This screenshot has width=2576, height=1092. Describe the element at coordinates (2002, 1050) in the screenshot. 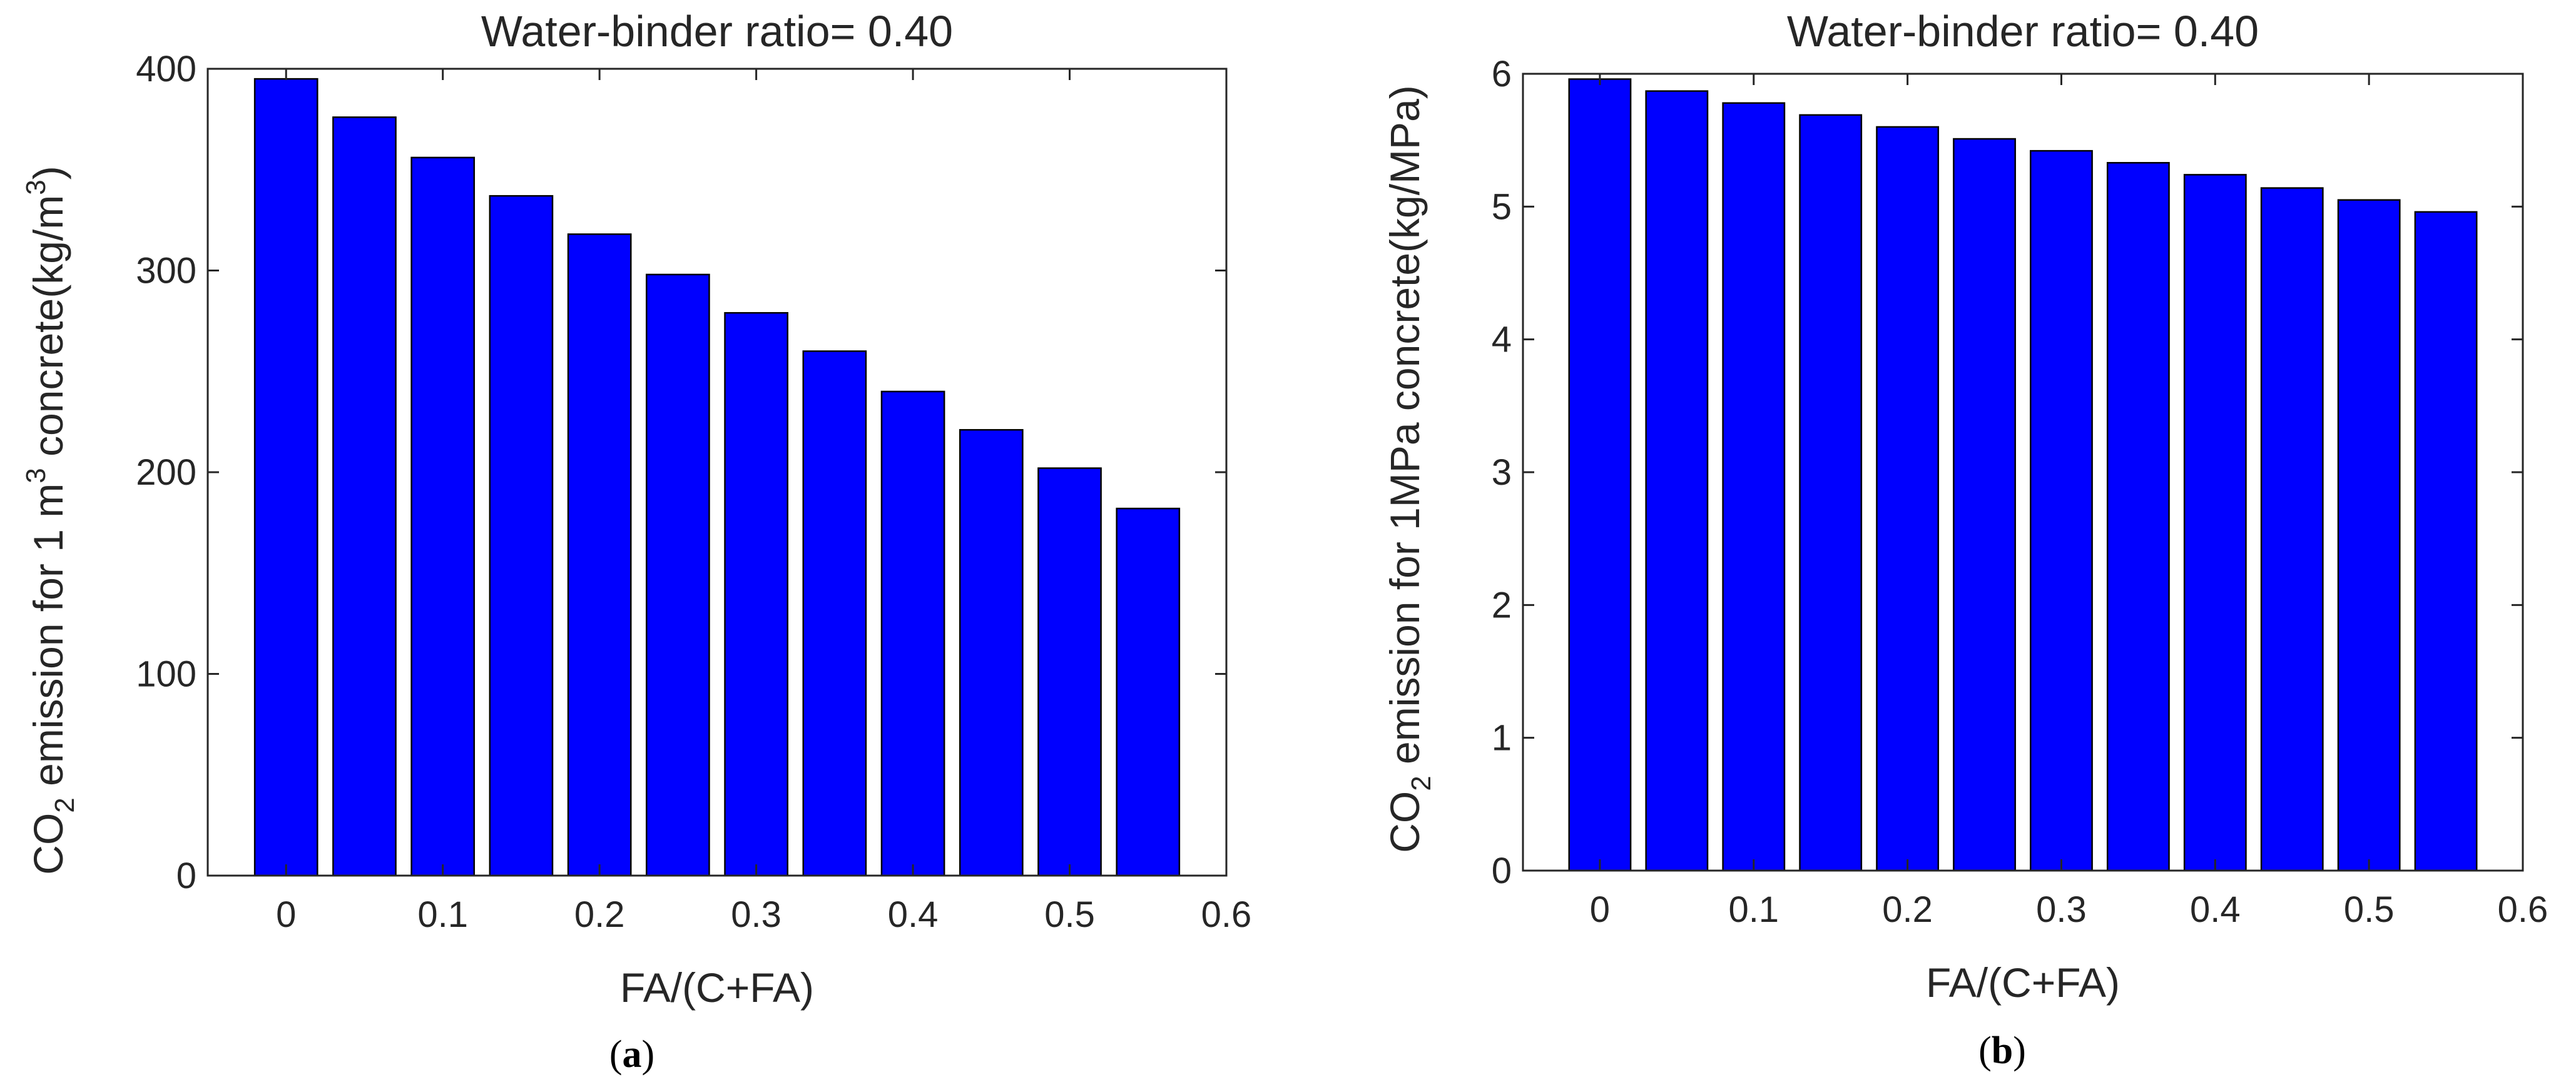

I see `panel-caption-b: (b)` at that location.